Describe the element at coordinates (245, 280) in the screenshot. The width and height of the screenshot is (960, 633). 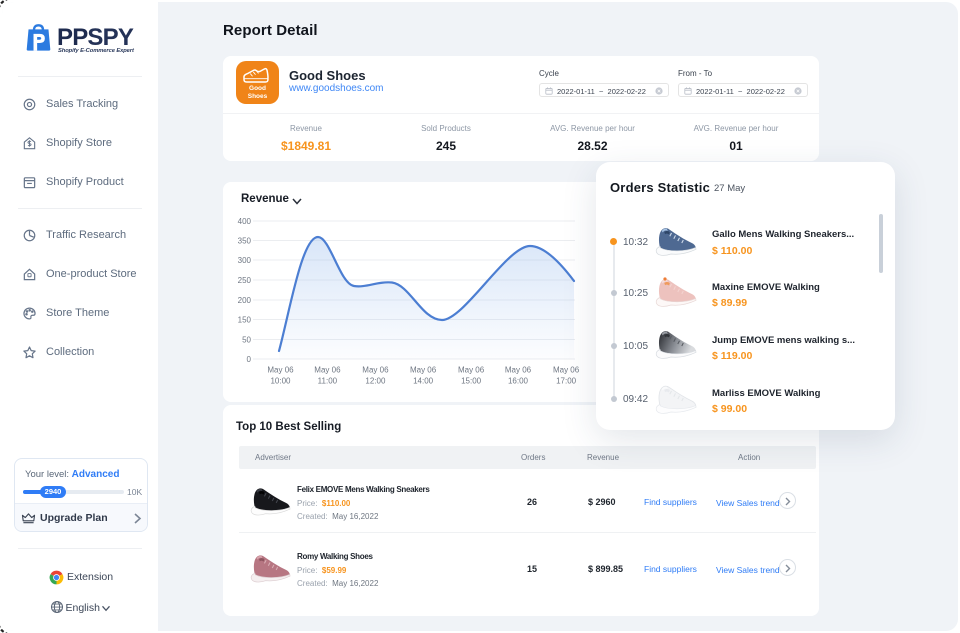
I see `svg-text: 250` at that location.